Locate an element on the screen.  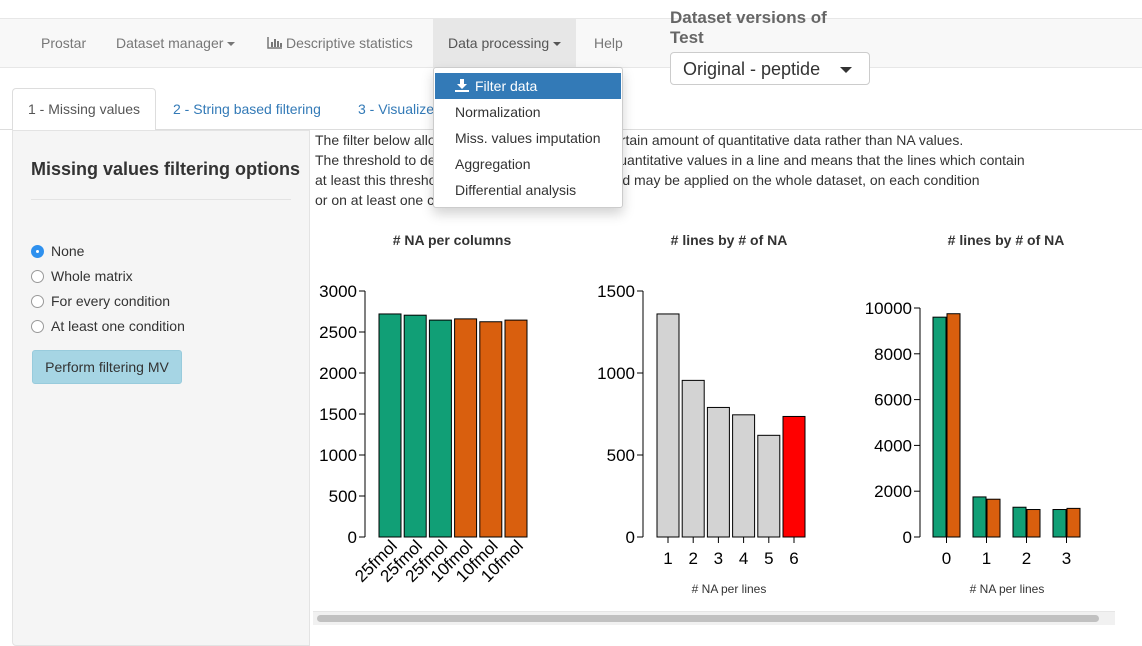
menu-item-aggregation: Aggregation is located at coordinates (493, 164).